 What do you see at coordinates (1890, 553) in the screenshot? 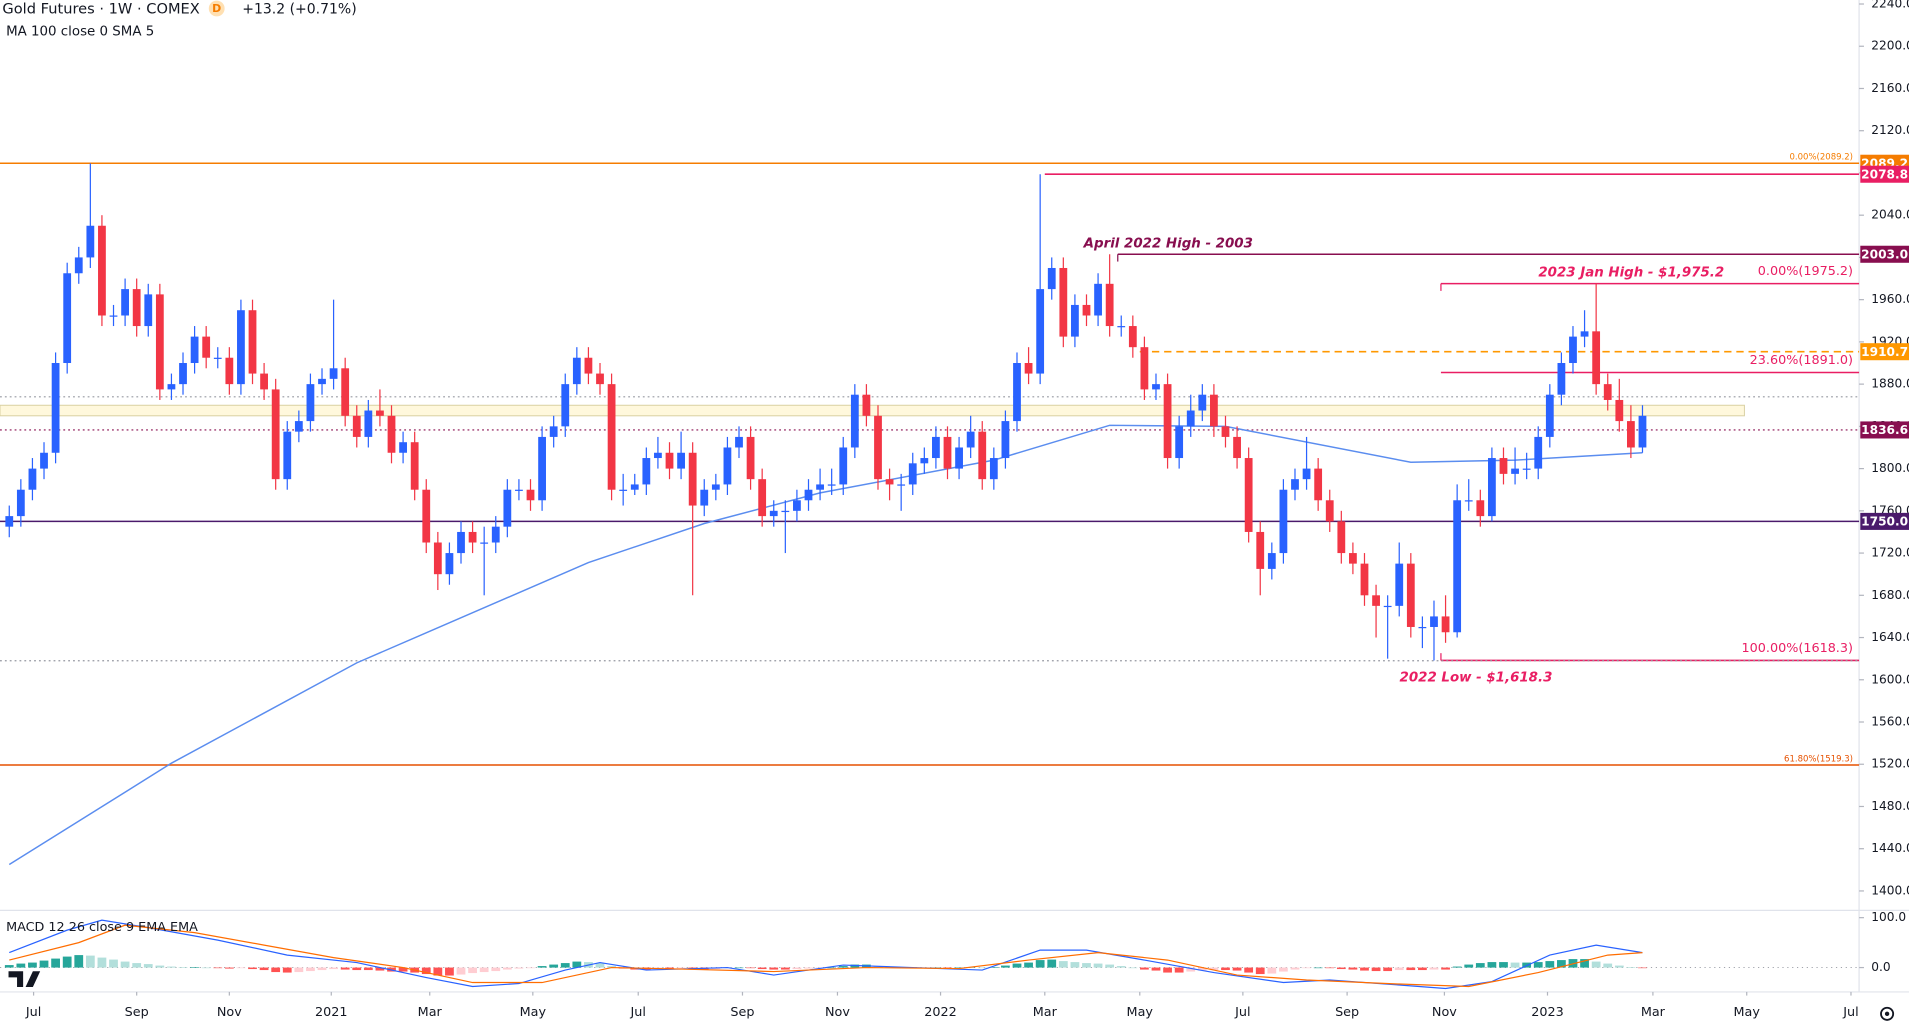
I see `y-tick-label: 1720.0` at bounding box center [1890, 553].